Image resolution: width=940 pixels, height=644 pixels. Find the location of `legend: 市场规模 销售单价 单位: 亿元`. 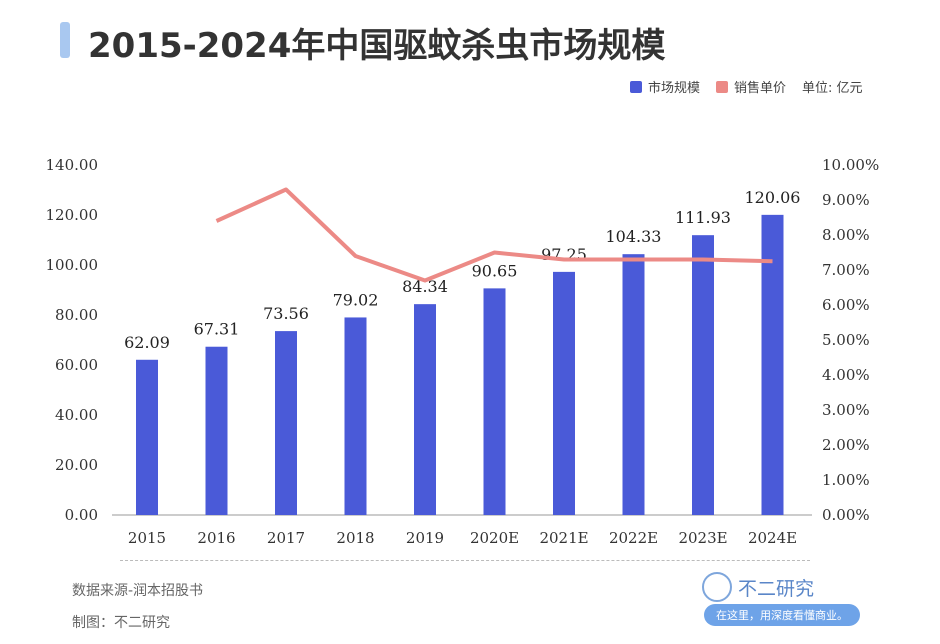

legend: 市场规模 销售单价 单位: 亿元 is located at coordinates (746, 86).